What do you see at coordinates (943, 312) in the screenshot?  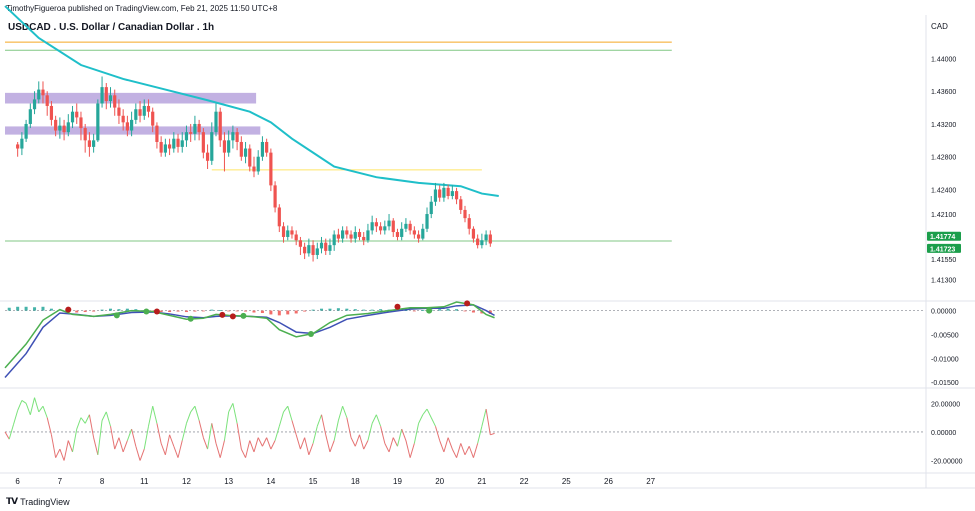 I see `macd-tick-label: 0.00000` at bounding box center [943, 312].